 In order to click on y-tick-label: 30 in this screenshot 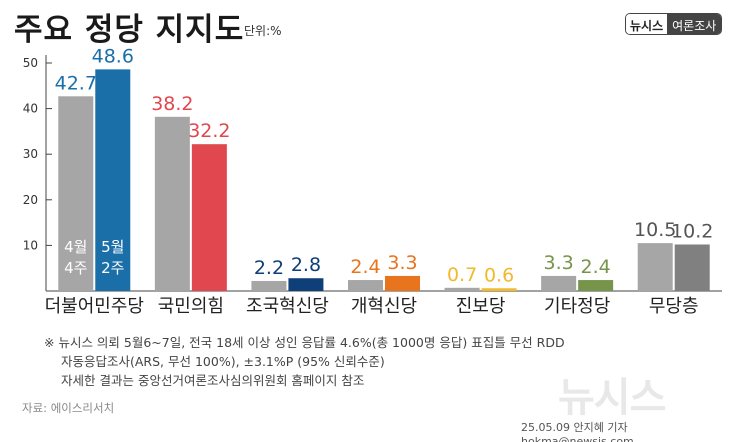, I will do `click(30, 154)`.